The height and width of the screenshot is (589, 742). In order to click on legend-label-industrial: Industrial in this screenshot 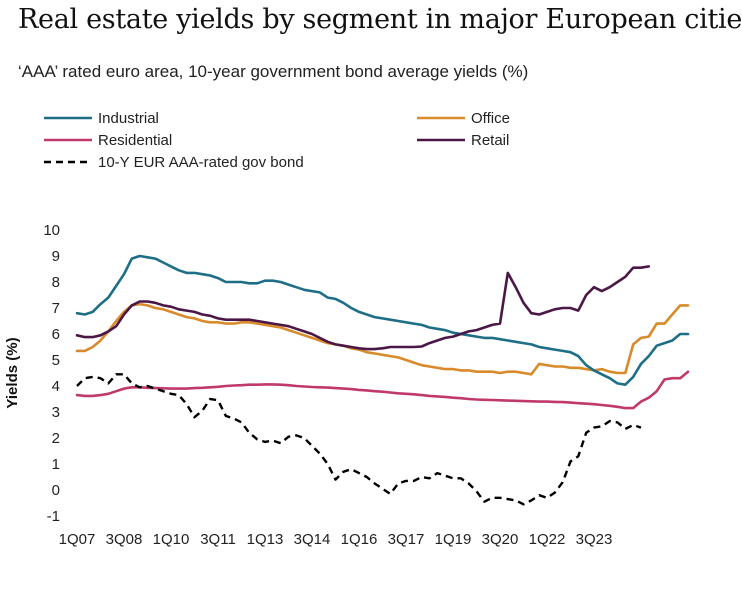, I will do `click(128, 118)`.